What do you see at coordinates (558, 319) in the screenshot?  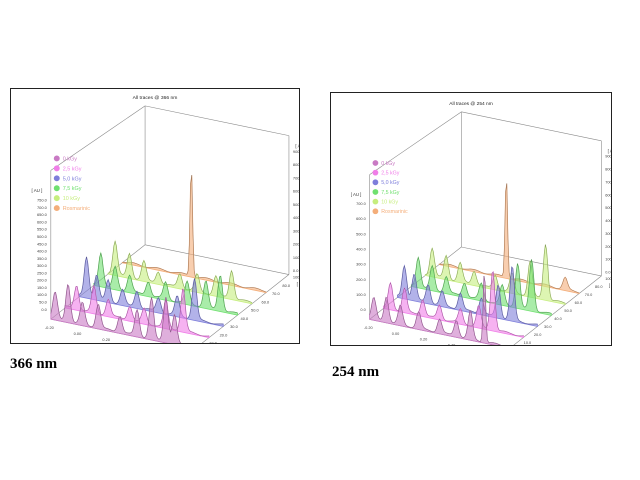 I see `depth-tick-label: 40.0` at bounding box center [558, 319].